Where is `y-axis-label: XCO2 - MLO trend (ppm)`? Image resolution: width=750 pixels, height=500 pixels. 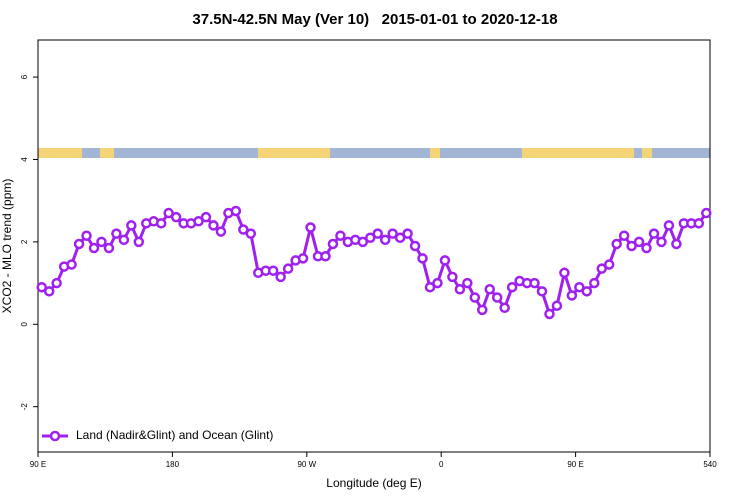
y-axis-label: XCO2 - MLO trend (ppm) is located at coordinates (7, 246).